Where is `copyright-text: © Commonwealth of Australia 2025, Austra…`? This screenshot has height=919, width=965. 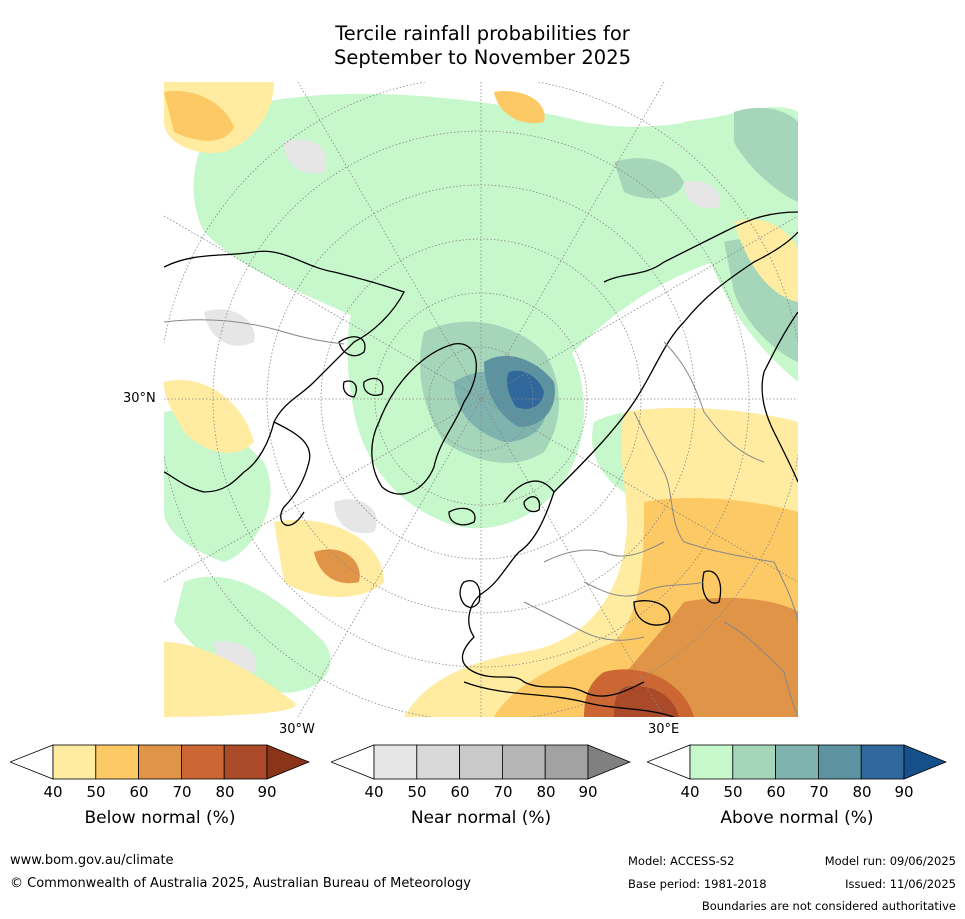
copyright-text: © Commonwealth of Australia 2025, Austra… is located at coordinates (240, 883).